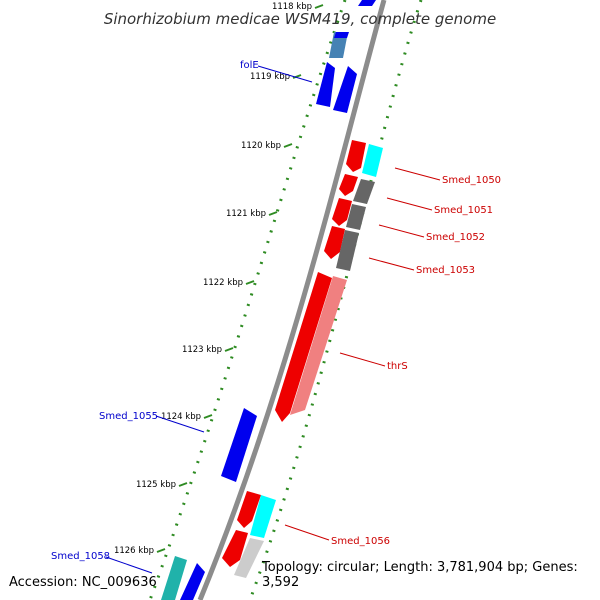 Image resolution: width=600 pixels, height=600 pixels. Describe the element at coordinates (261, 146) in the screenshot. I see `tick-label: 1120 kbp` at that location.